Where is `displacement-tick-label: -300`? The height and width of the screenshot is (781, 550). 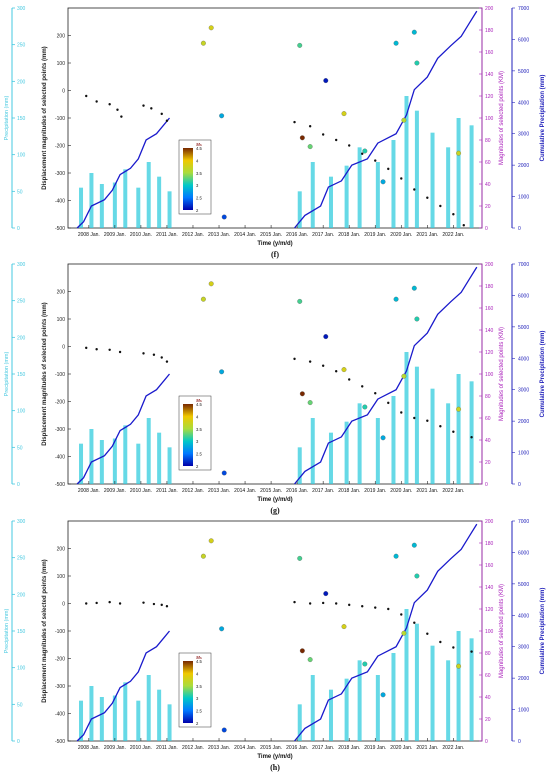 displacement-tick-label: -300 is located at coordinates (60, 430).